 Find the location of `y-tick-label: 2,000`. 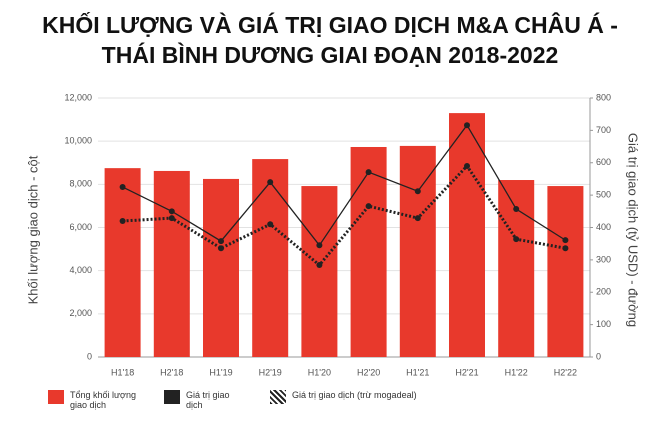

y-tick-label: 2,000 is located at coordinates (80, 313).